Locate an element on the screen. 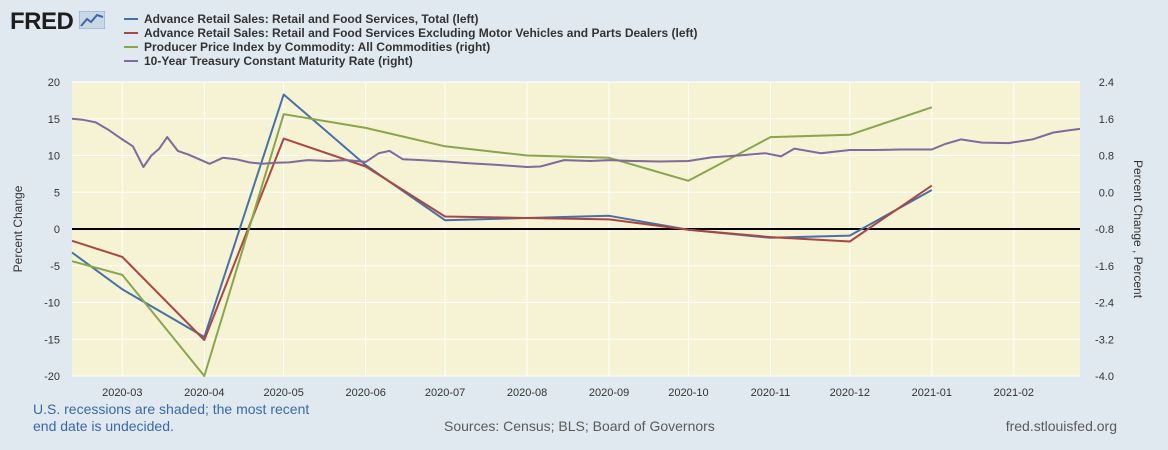 This screenshot has height=450, width=1168. x-axis-tick-label: 2020-11 is located at coordinates (771, 393).